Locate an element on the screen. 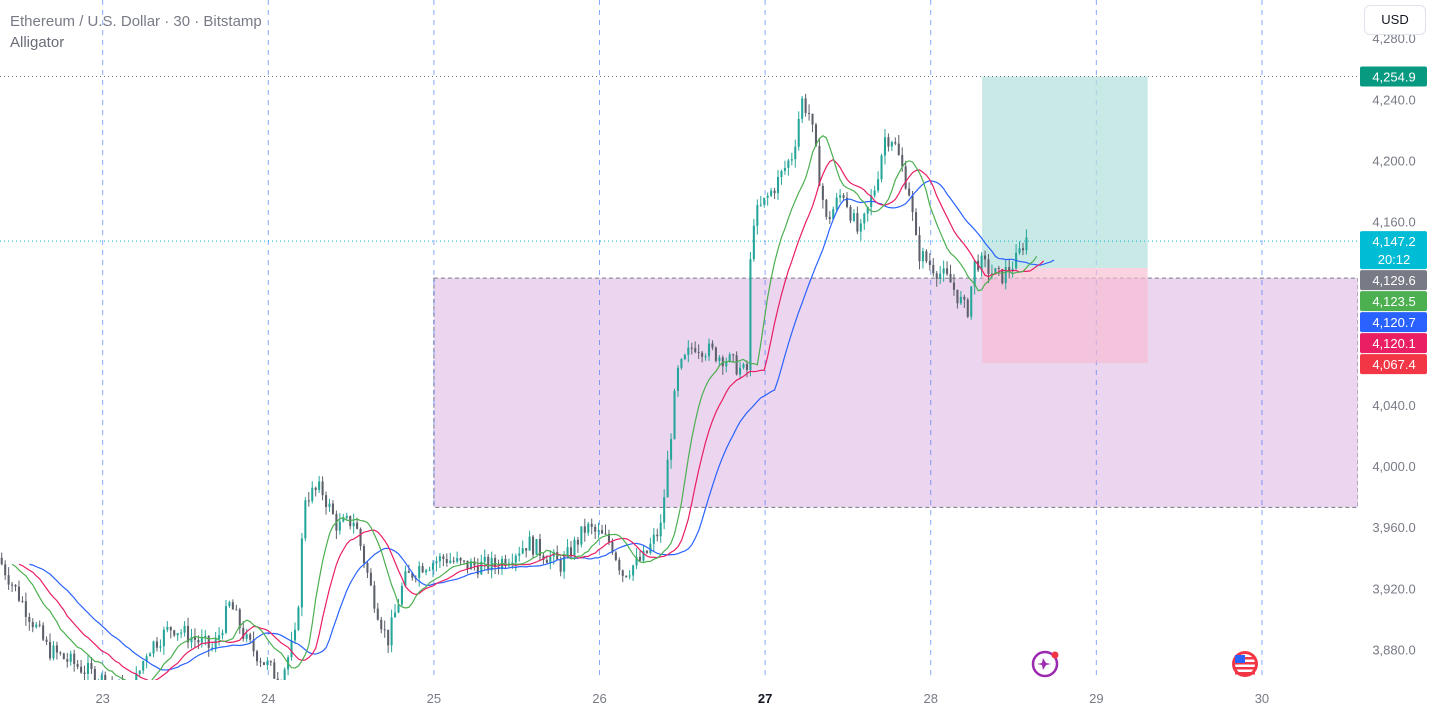 Image resolution: width=1434 pixels, height=715 pixels. symbol-title: Ethereum / U.S. Dollar · 30 · Bitstamp is located at coordinates (136, 21).